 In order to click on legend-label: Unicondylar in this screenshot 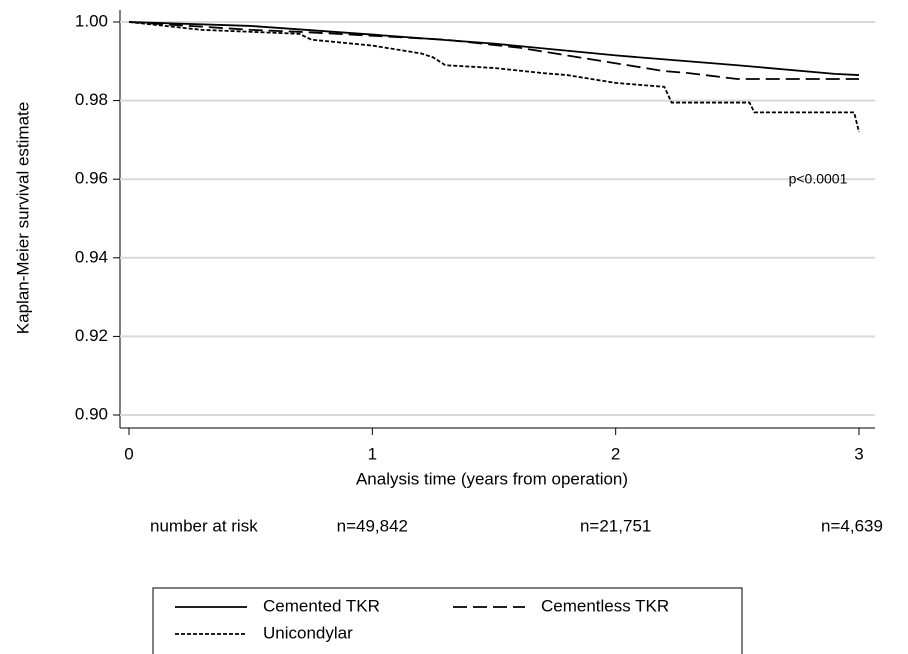, I will do `click(308, 632)`.